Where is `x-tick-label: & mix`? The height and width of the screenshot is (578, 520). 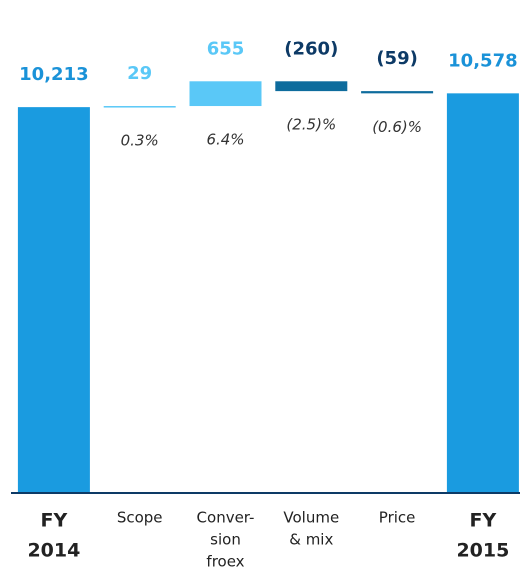 x-tick-label: & mix is located at coordinates (311, 540).